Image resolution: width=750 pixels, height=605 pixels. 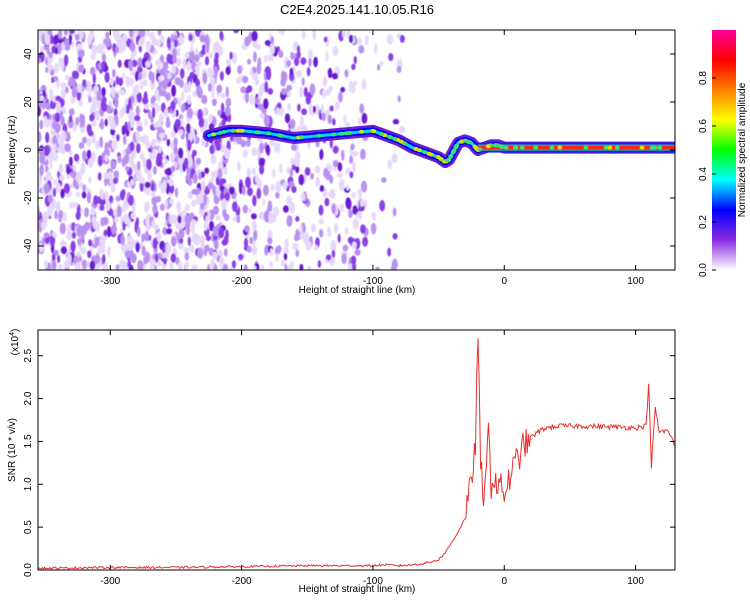 What do you see at coordinates (15, 345) in the screenshot?
I see `snr-y-scale-base: (x10` at bounding box center [15, 345].